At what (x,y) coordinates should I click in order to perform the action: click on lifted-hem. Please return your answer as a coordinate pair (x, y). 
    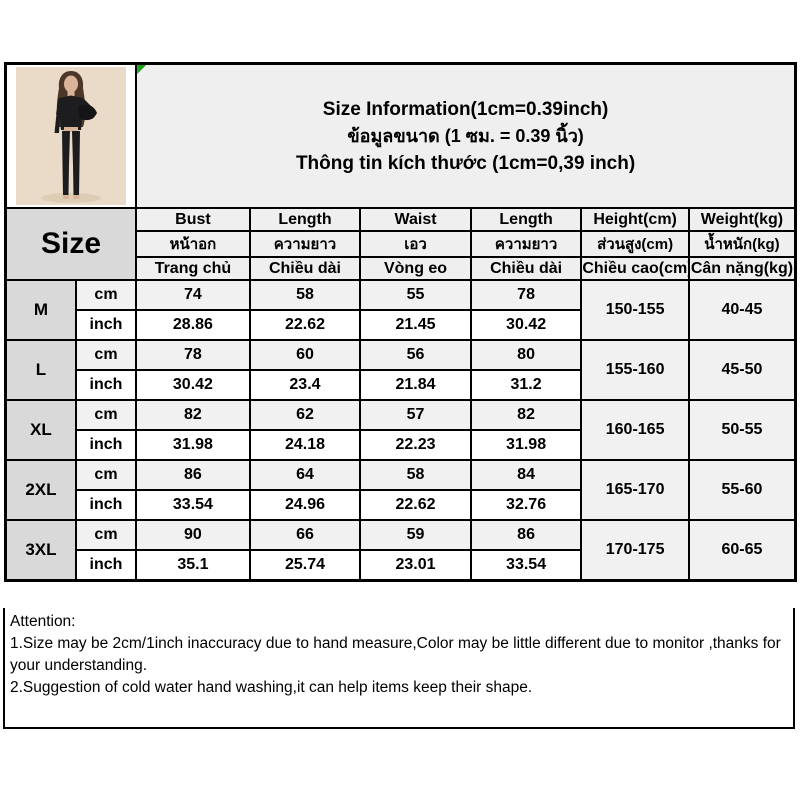
    Looking at the image, I should click on (88, 113).